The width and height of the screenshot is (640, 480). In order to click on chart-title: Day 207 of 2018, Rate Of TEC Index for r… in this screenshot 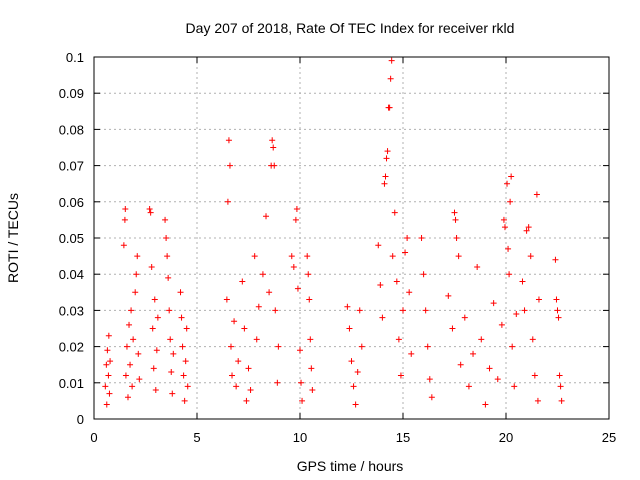, I will do `click(350, 28)`.